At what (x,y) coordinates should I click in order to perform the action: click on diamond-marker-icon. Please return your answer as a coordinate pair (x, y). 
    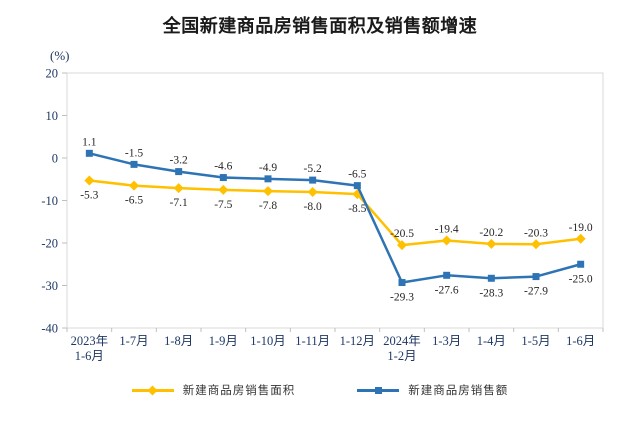
    Looking at the image, I should click on (152, 390).